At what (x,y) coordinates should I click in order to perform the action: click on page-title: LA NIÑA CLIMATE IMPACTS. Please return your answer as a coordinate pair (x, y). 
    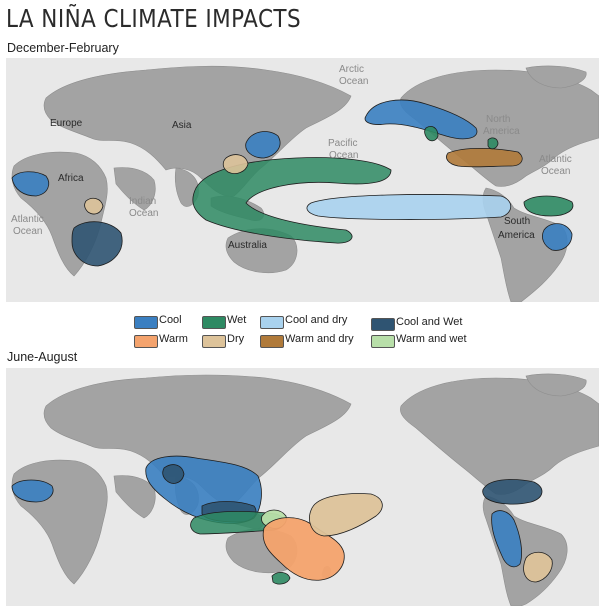
    Looking at the image, I should click on (154, 18).